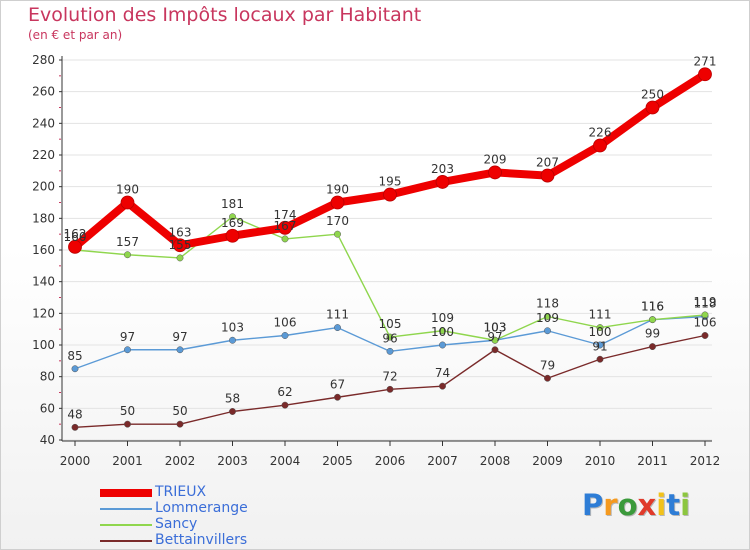  I want to click on data-label: 169, so click(232, 223).